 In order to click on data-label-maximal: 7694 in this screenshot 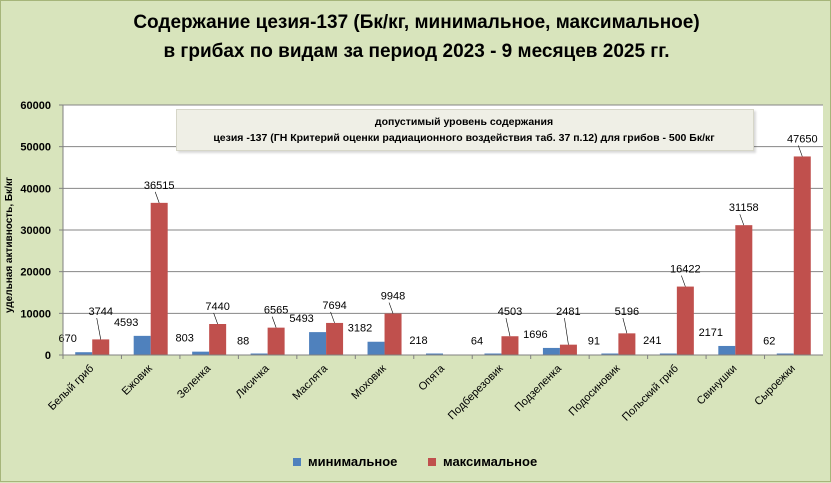, I will do `click(334, 306)`.